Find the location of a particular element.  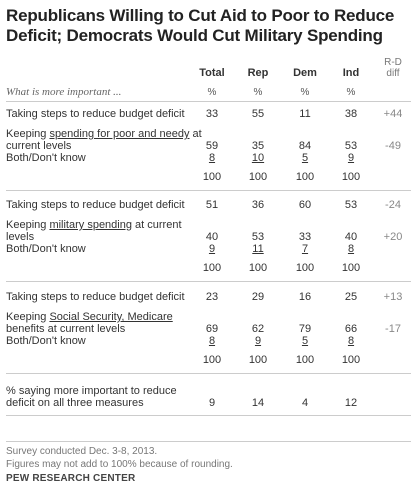

row-label-text: benefits at current levels is located at coordinates (66, 329).